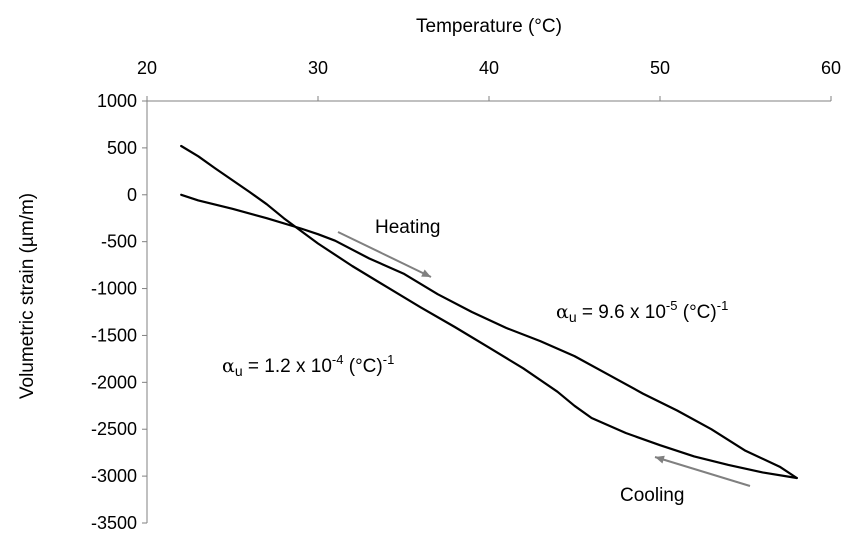  Describe the element at coordinates (239, 371) in the screenshot. I see `alpha-cooling-sub: u` at that location.